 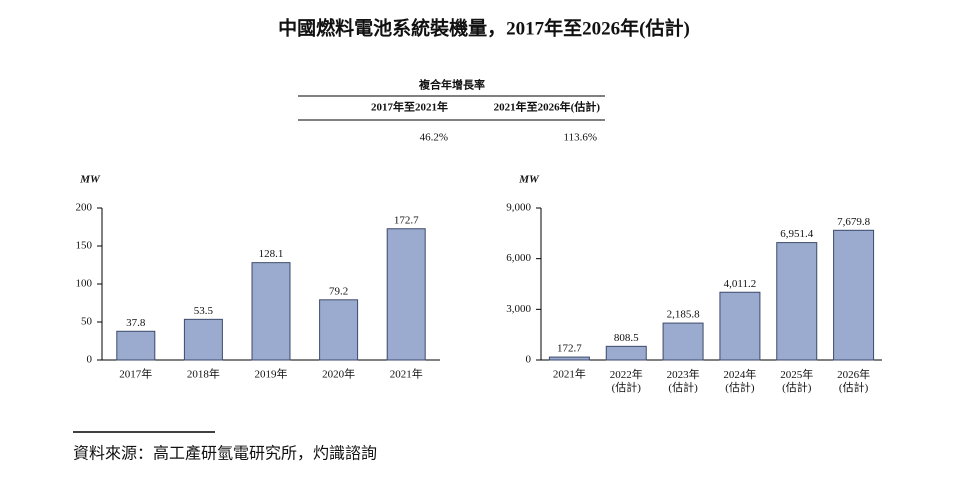 What do you see at coordinates (225, 454) in the screenshot?
I see `source: 資料來源：高工產研氫電研究所，灼識諮詢` at bounding box center [225, 454].